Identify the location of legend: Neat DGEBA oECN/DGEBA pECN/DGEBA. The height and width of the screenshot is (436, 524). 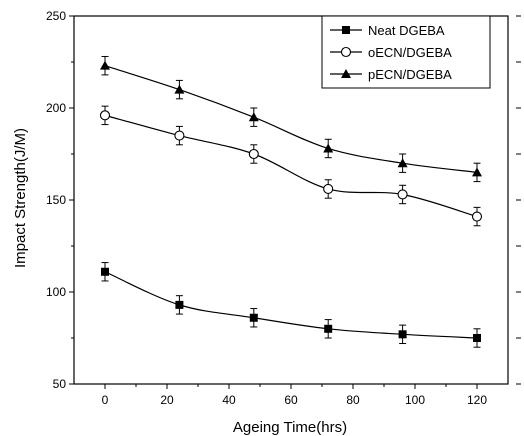
(406, 52).